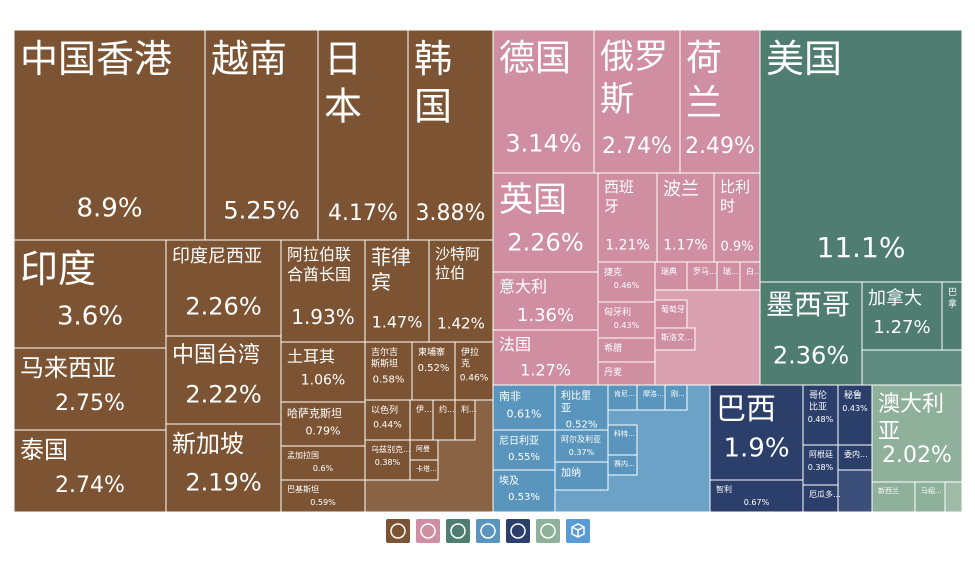  I want to click on value-label: 5.25%, so click(261, 210).